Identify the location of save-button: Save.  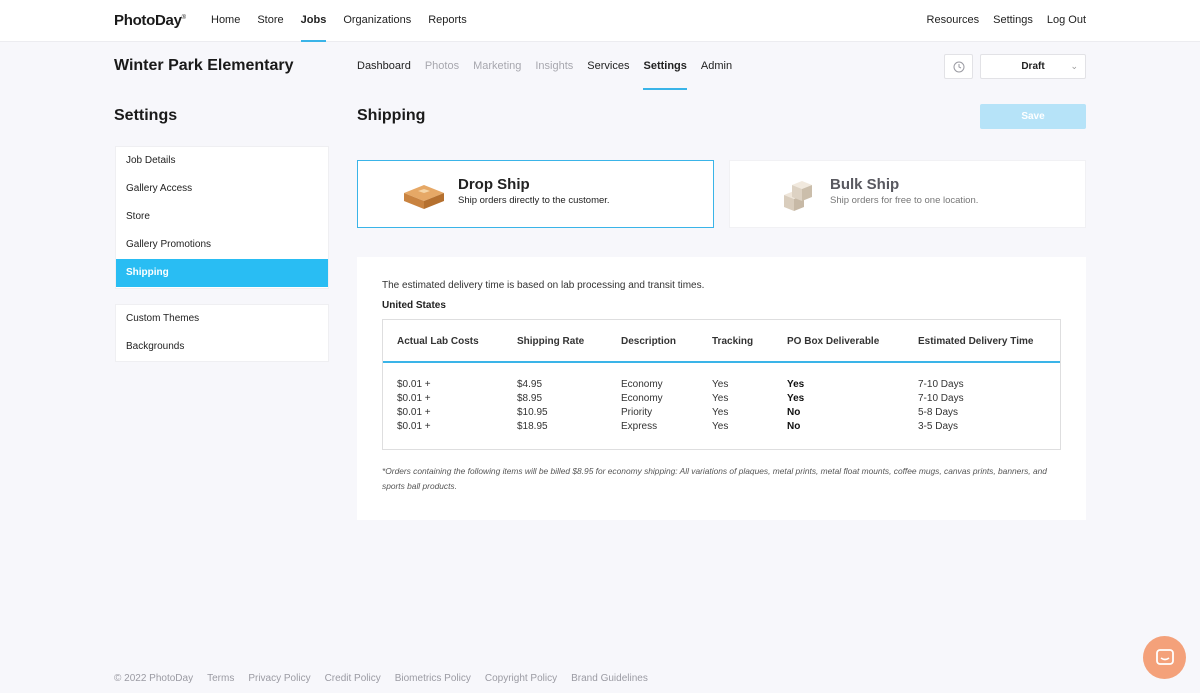
(1033, 116).